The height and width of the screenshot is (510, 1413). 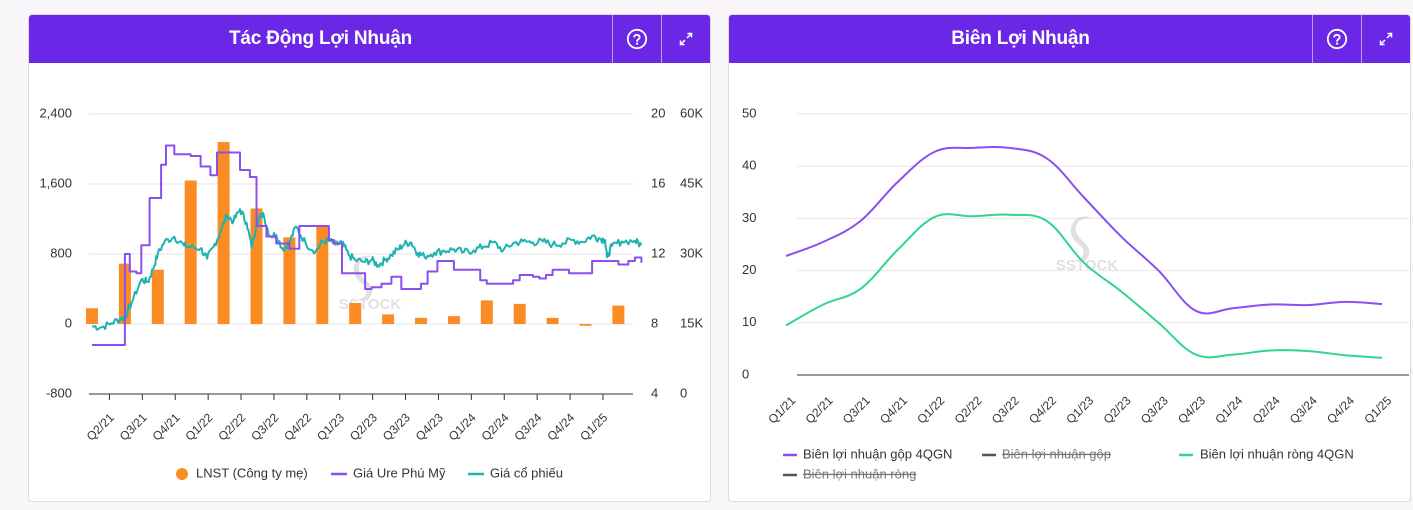 What do you see at coordinates (658, 252) in the screenshot?
I see `y-right1-tick-label: 12` at bounding box center [658, 252].